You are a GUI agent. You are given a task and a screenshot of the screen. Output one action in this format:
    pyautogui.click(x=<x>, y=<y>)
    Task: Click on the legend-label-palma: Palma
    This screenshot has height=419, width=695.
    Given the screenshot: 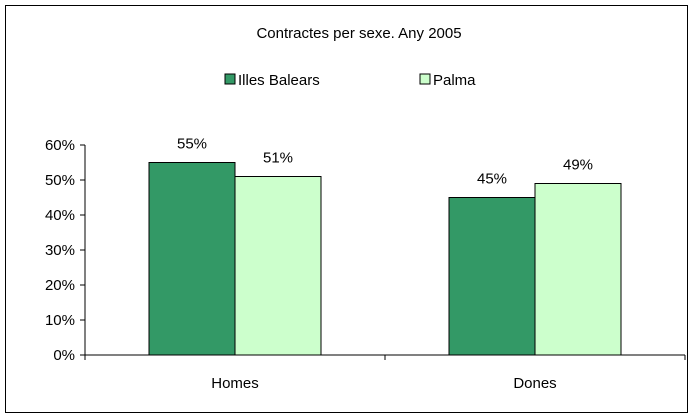 What is the action you would take?
    pyautogui.click(x=454, y=80)
    